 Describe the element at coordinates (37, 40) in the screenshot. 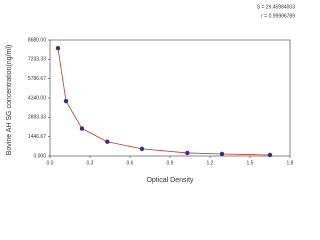

I see `y-tick-label: 8680.00` at that location.